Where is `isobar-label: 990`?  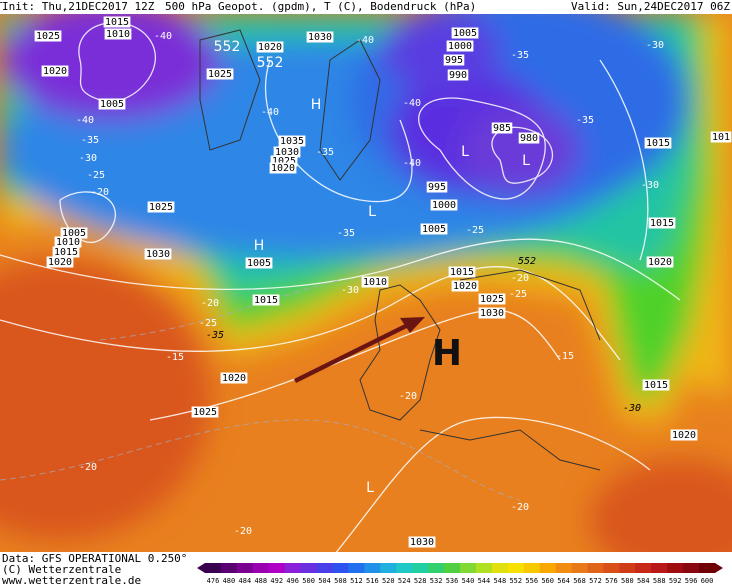 isobar-label: 990 is located at coordinates (458, 75).